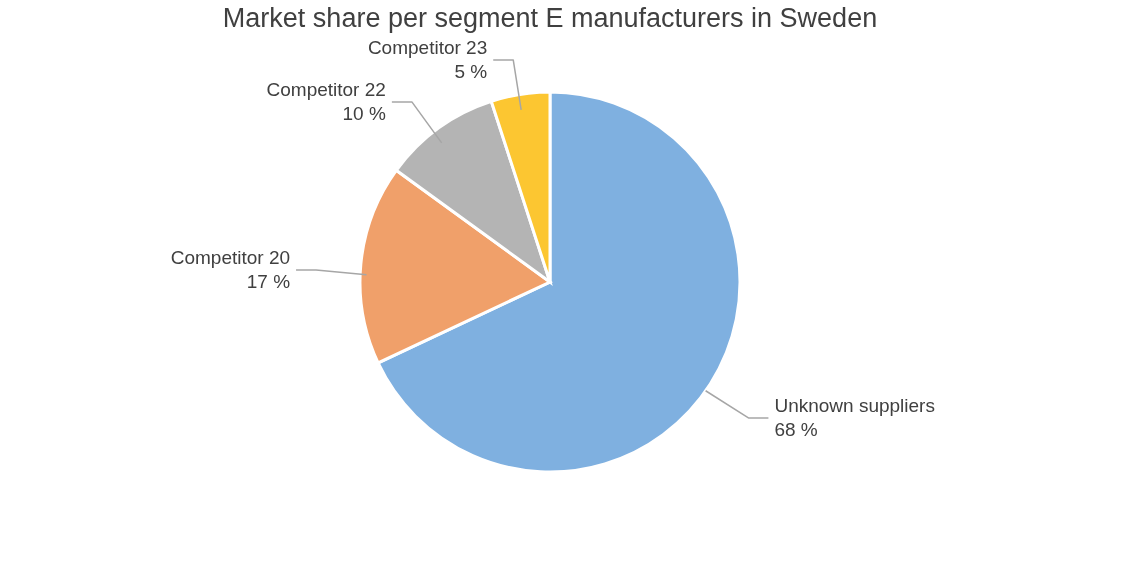 This screenshot has width=1140, height=569. Describe the element at coordinates (471, 71) in the screenshot. I see `data-label: 5 %` at that location.